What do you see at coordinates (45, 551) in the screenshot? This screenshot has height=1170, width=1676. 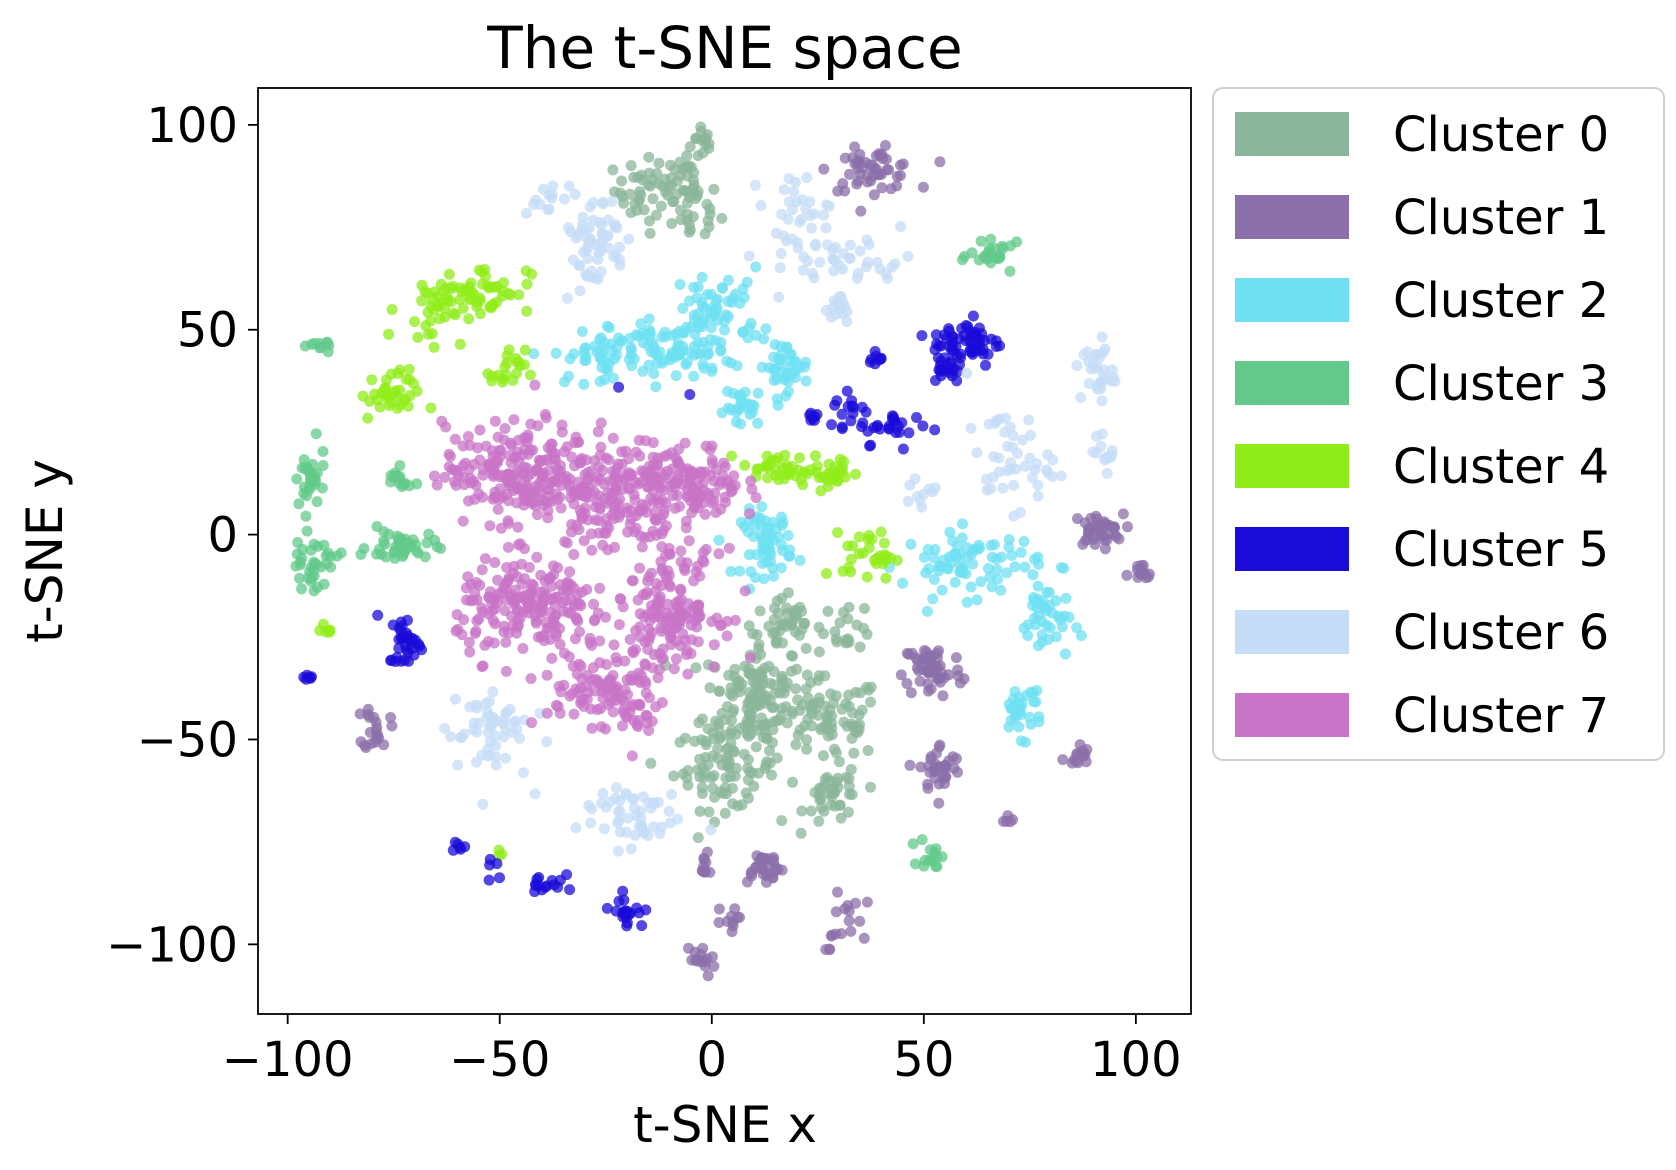 I see `y-axis-title: t-SNE y` at bounding box center [45, 551].